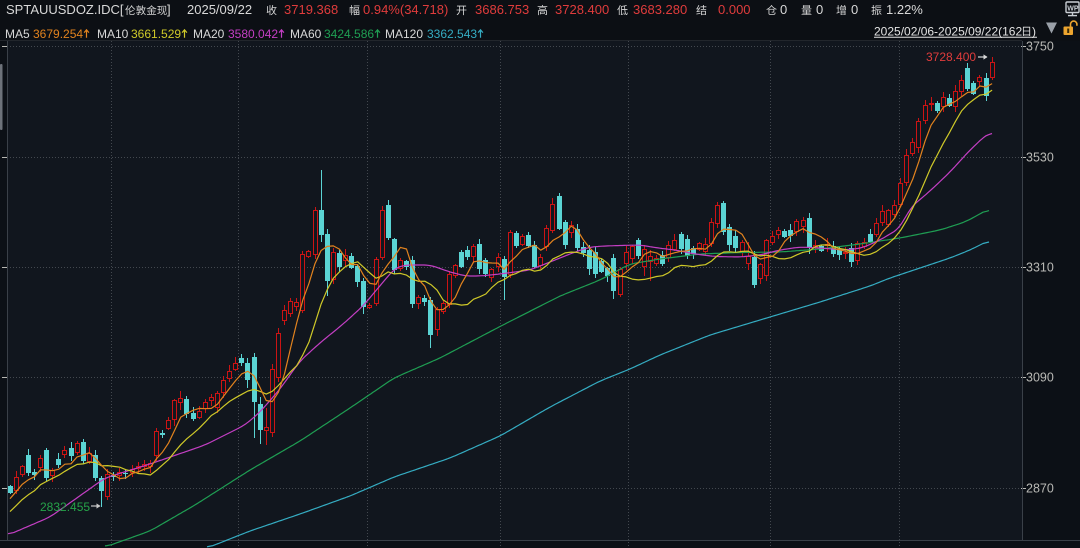  I want to click on svg-text: 2870, so click(1040, 489).